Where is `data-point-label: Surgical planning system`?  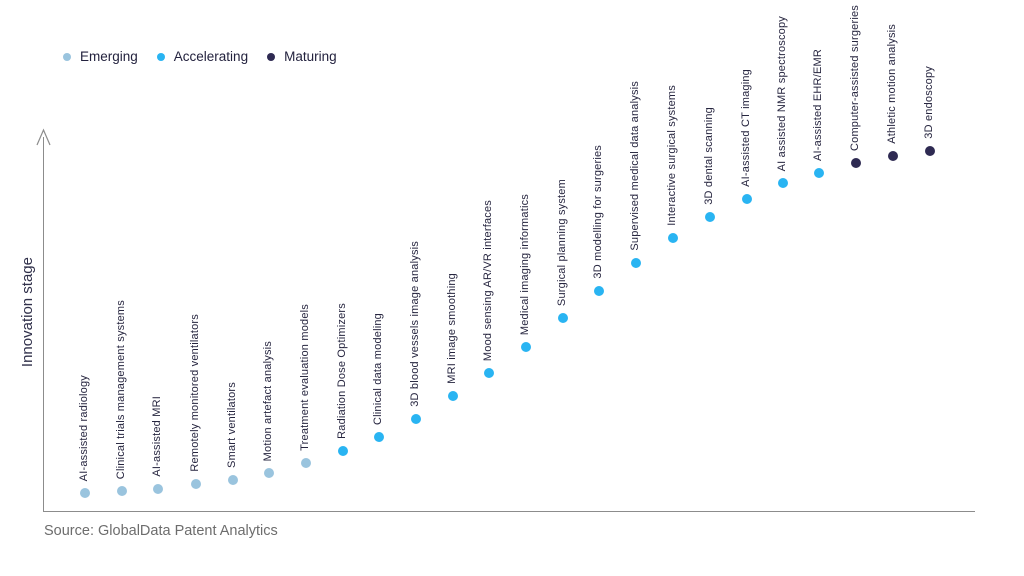
data-point-label: Surgical planning system is located at coordinates (562, 242).